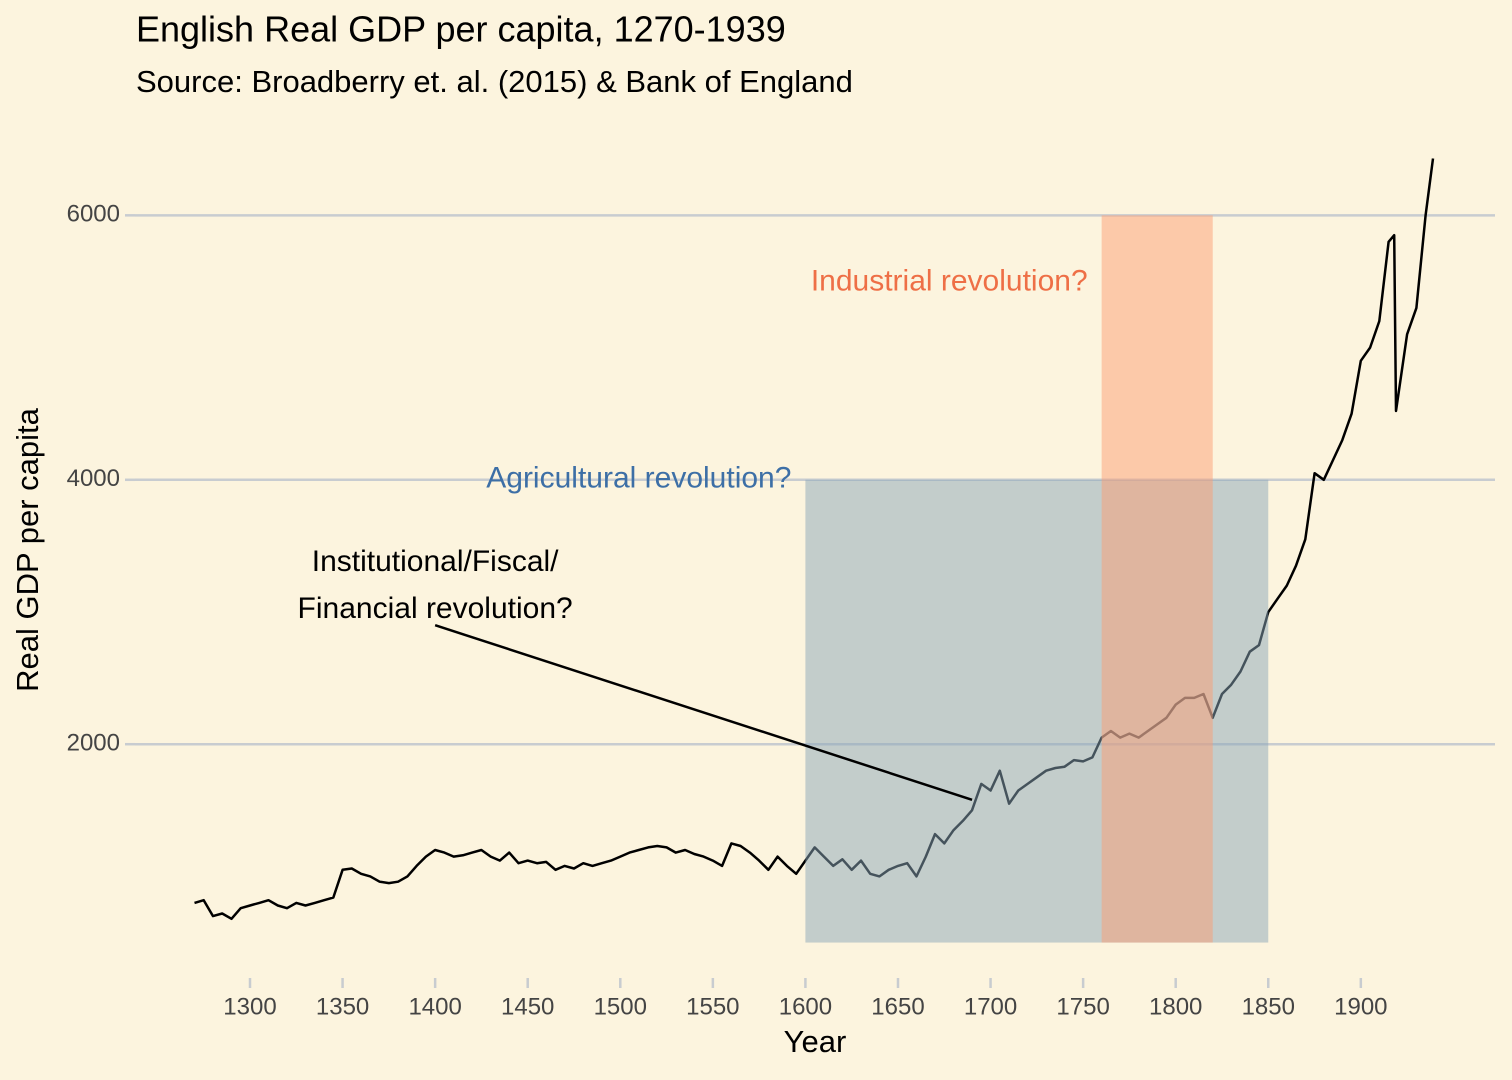  Describe the element at coordinates (1268, 1006) in the screenshot. I see `x-tick-label: 1850` at that location.